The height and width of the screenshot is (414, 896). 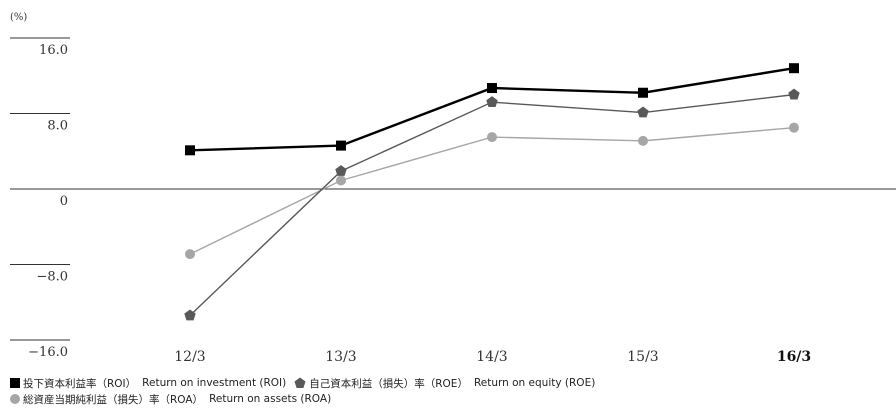 I want to click on x-tick-labels: 12/3 13/3 14/3 15/3 16/3, so click(x=492, y=357).